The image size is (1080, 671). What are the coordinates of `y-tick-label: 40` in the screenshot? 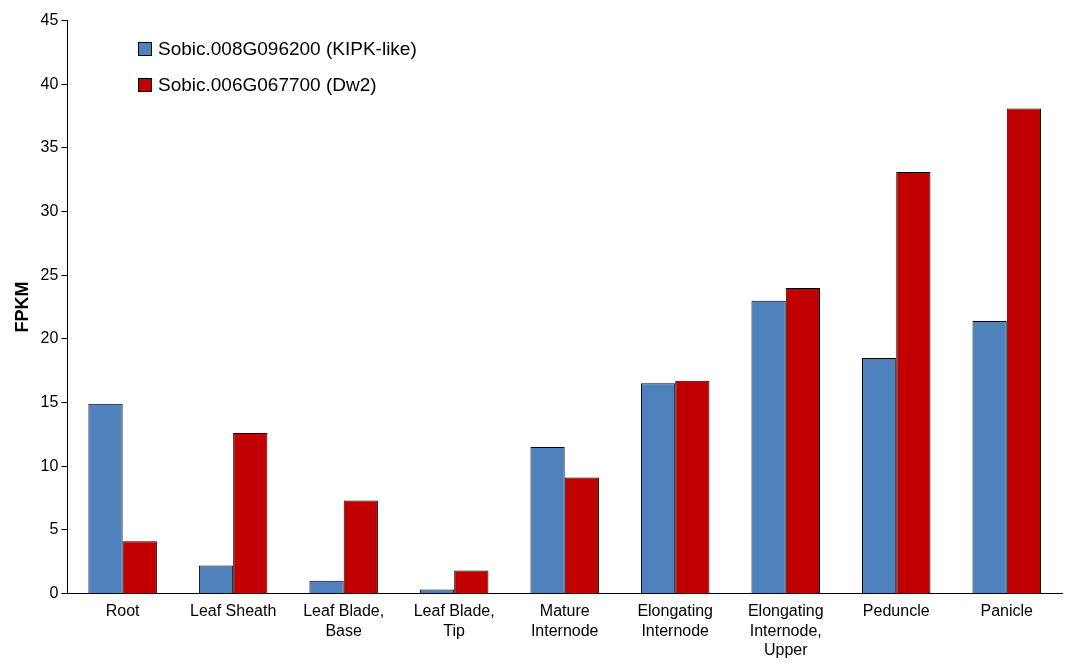 It's located at (49, 83).